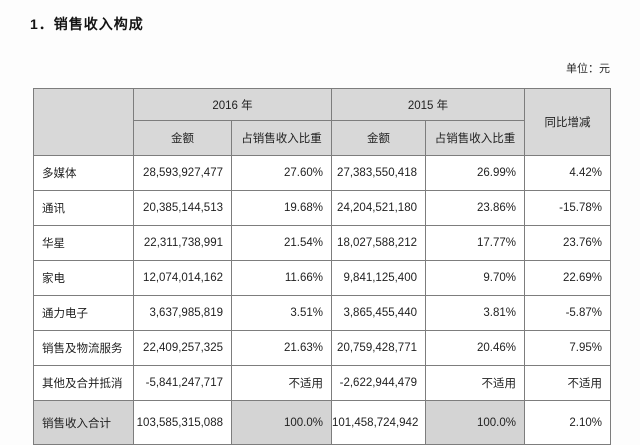 Image resolution: width=640 pixels, height=445 pixels. Describe the element at coordinates (567, 208) in the screenshot. I see `yoy-cell: -15.78%` at that location.